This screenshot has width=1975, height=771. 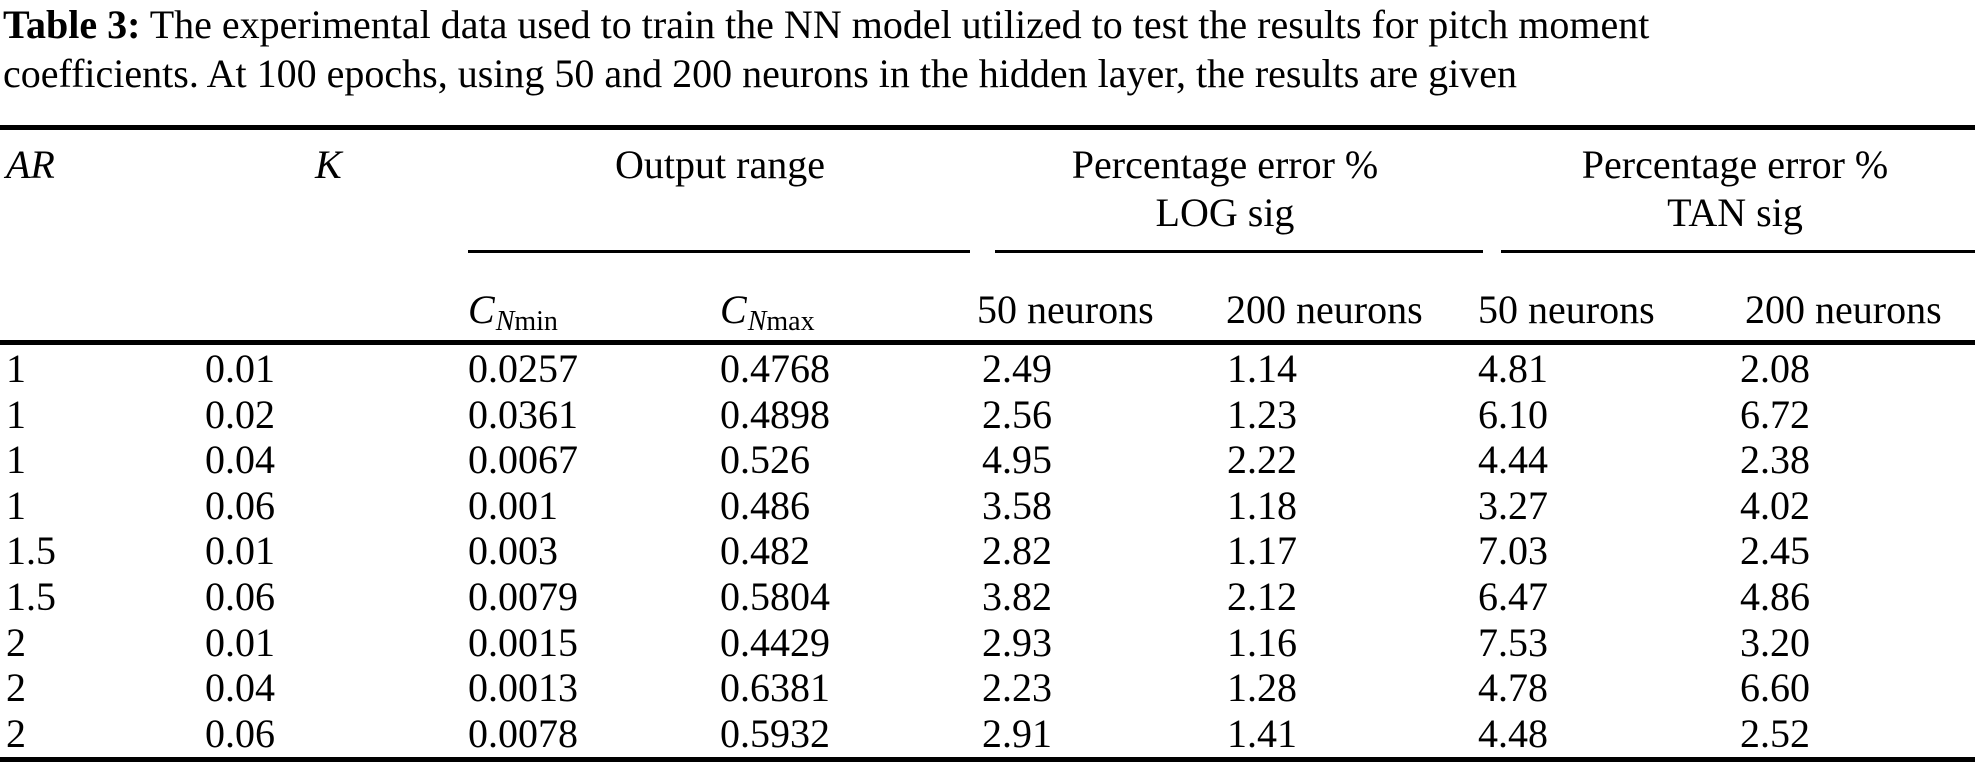 I want to click on cell-cnmax: 0.5804, so click(x=775, y=596).